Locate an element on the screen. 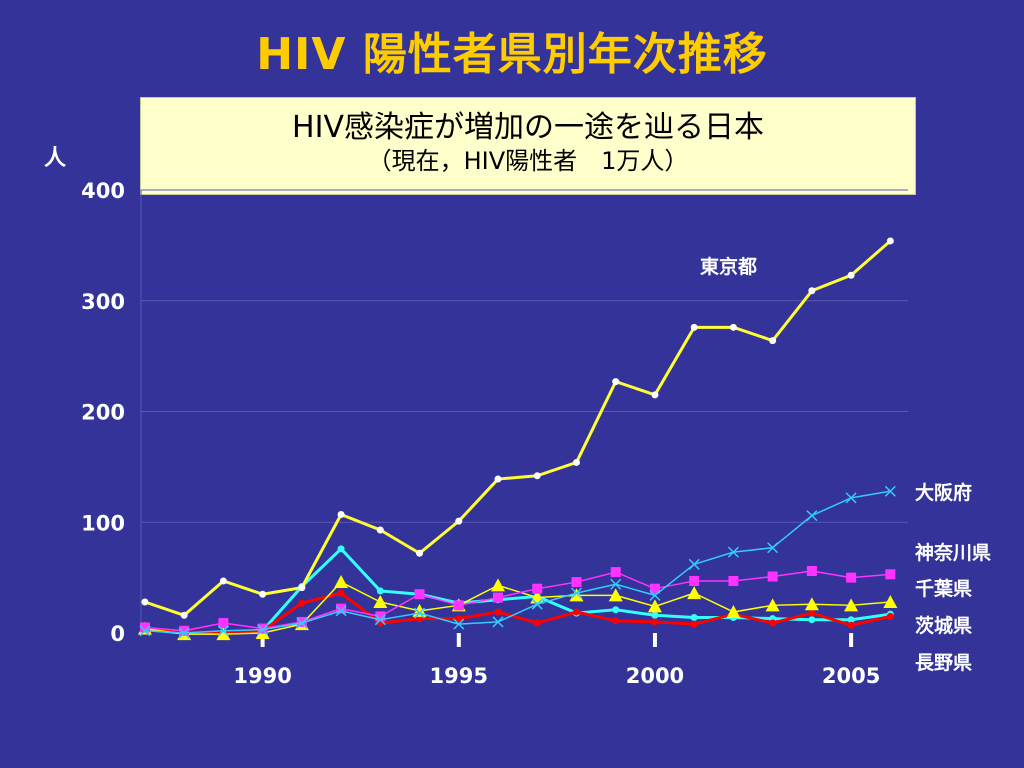  series-label-kanagawa: 神奈川県 is located at coordinates (953, 553).